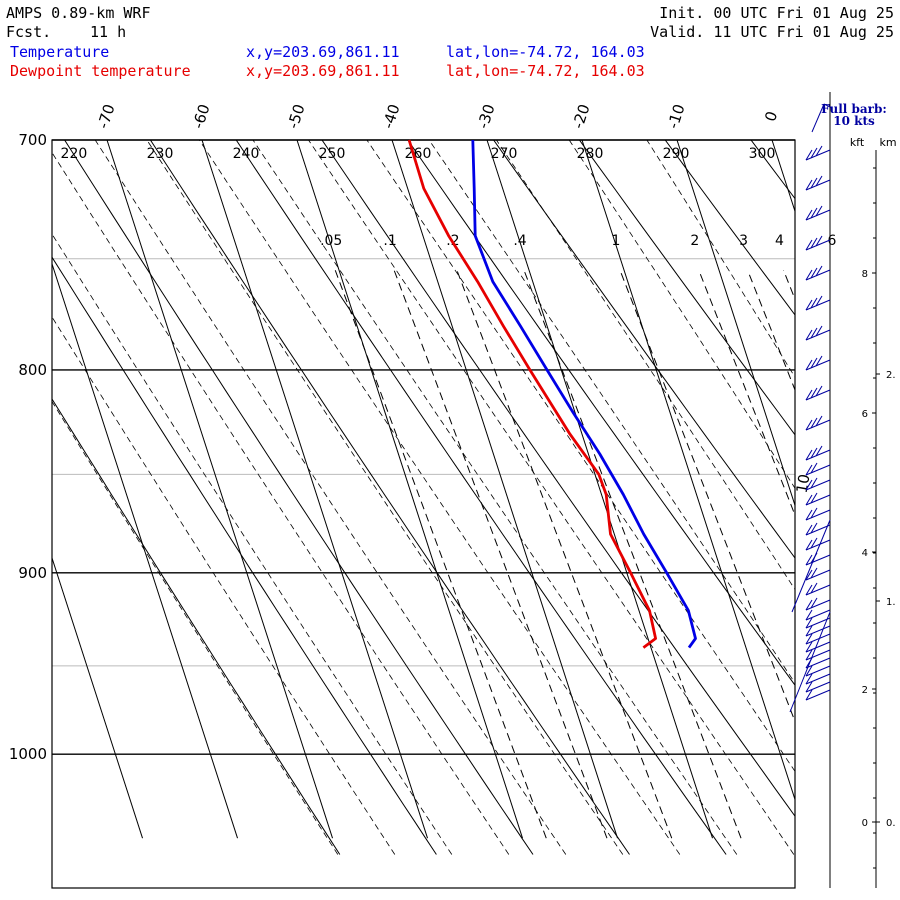  What do you see at coordinates (32, 573) in the screenshot?
I see `pressure-tick-label: 900` at bounding box center [32, 573].